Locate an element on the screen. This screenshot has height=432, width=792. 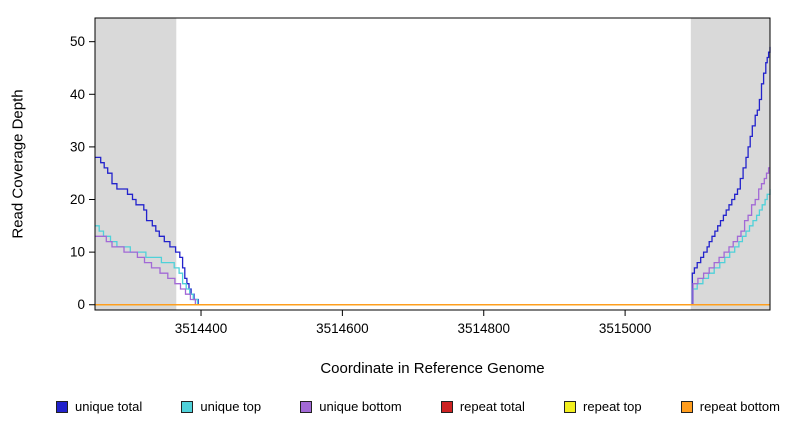
y-tick-label: 10 is located at coordinates (77, 252).